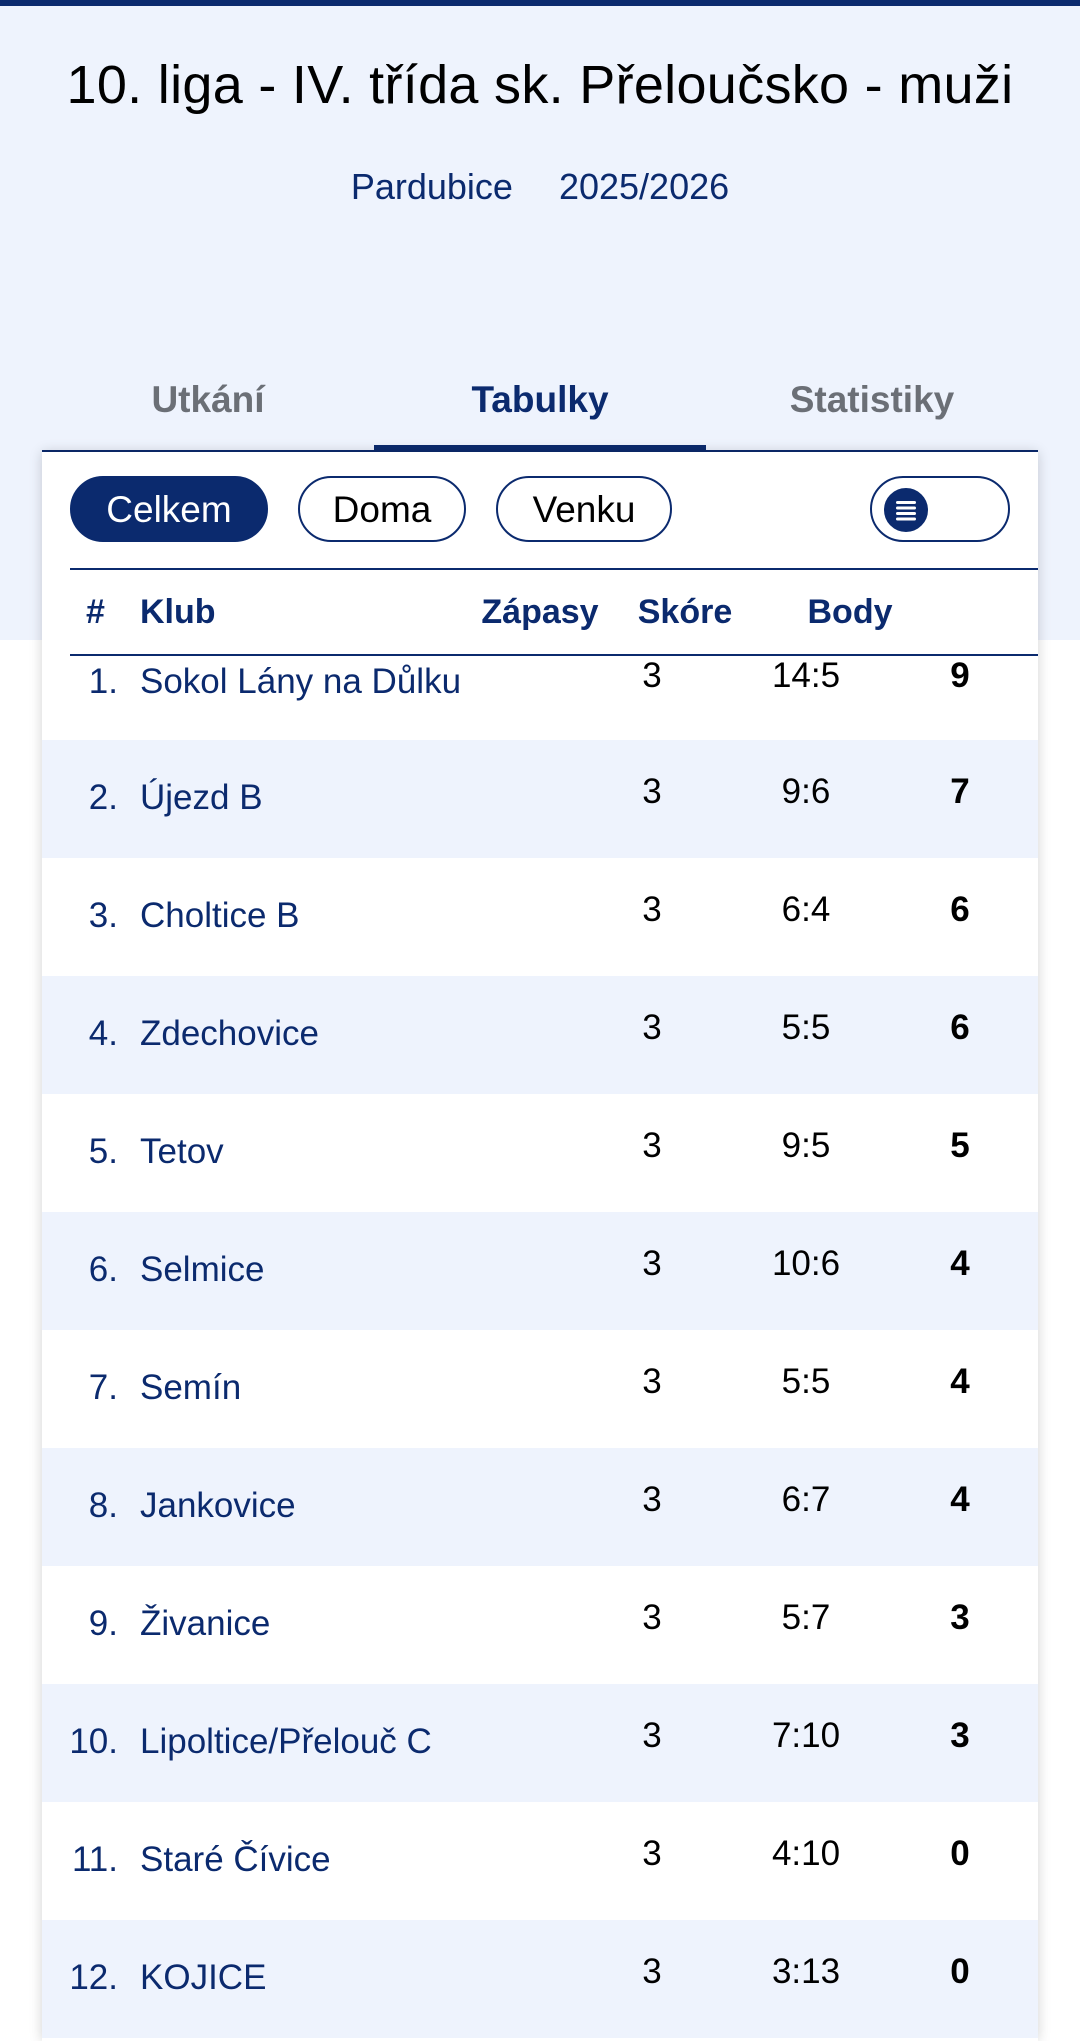 The width and height of the screenshot is (1080, 2041). What do you see at coordinates (685, 612) in the screenshot?
I see `header-score: Skóre` at bounding box center [685, 612].